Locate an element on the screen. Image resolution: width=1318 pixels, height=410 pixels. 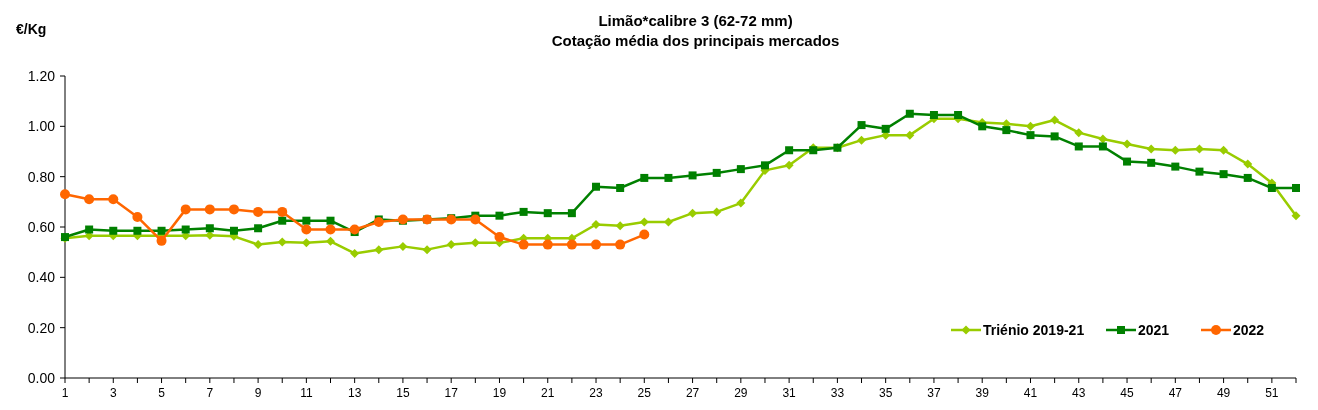
y-tick-label: 0.00 is located at coordinates (41, 377).